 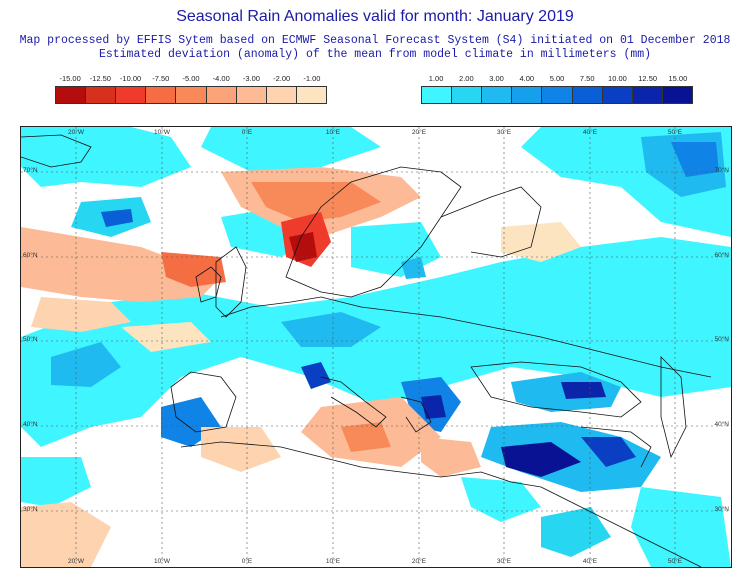 What do you see at coordinates (436, 78) in the screenshot?
I see `legend-positive-label: 1.00` at bounding box center [436, 78].